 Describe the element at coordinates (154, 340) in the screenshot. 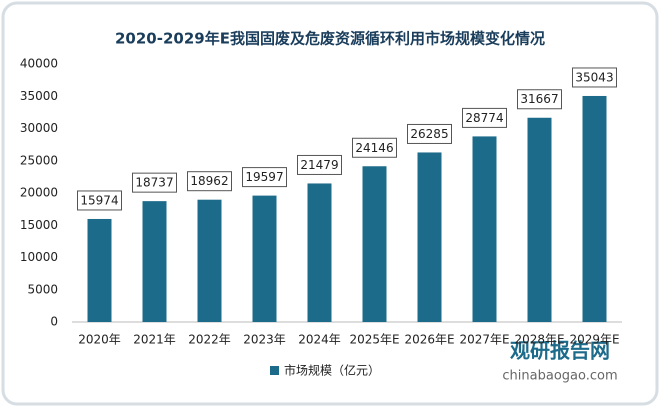

I see `x-tick-label: 2021年` at that location.